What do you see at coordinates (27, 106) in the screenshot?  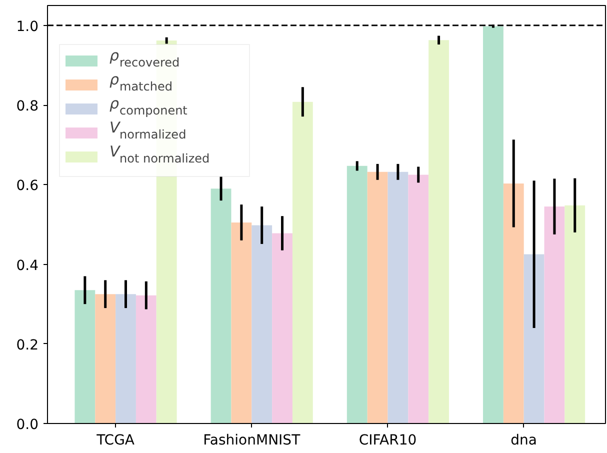 I see `y-tick-label: 0.8` at bounding box center [27, 106].